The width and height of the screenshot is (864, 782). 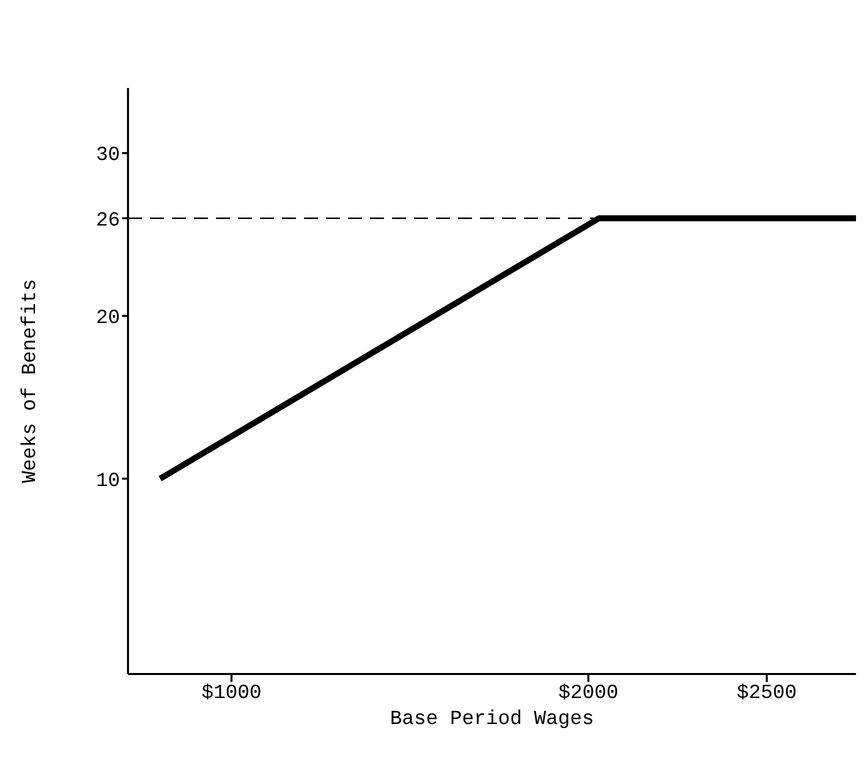 I want to click on x-axis-title: Base Period Wages, so click(x=492, y=719).